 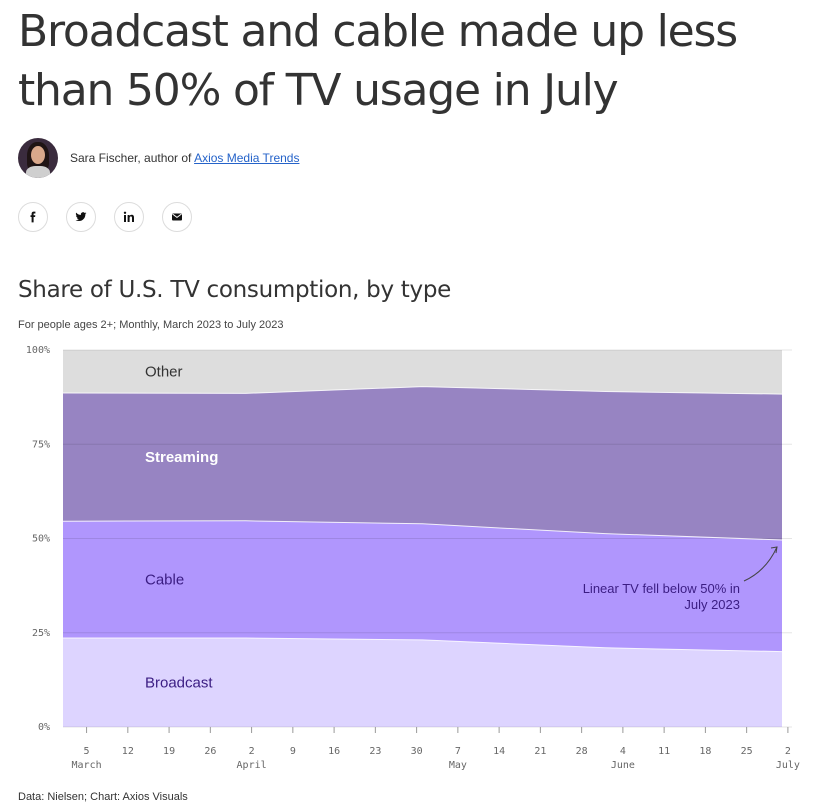 I want to click on area-other, so click(x=422, y=372).